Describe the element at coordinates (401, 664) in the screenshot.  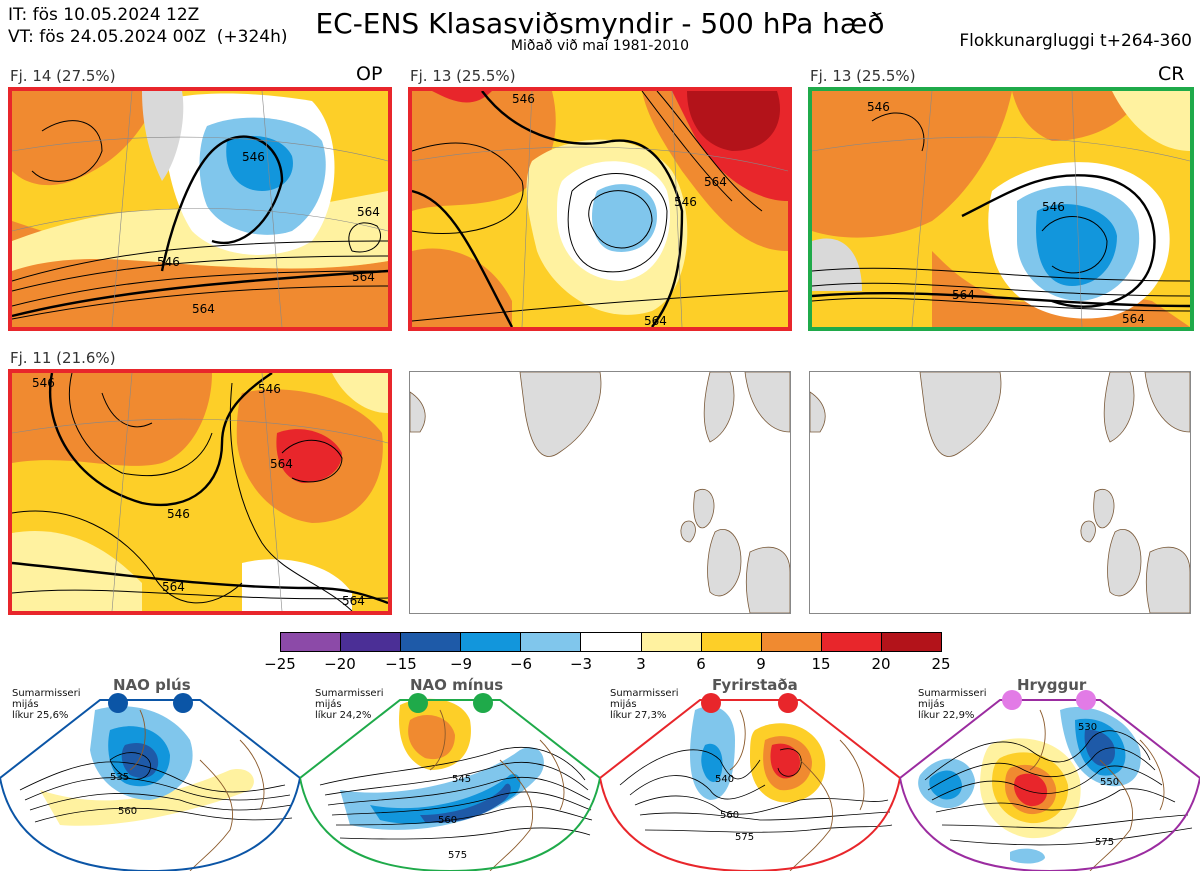
I see `colorbar-tick: −15` at that location.